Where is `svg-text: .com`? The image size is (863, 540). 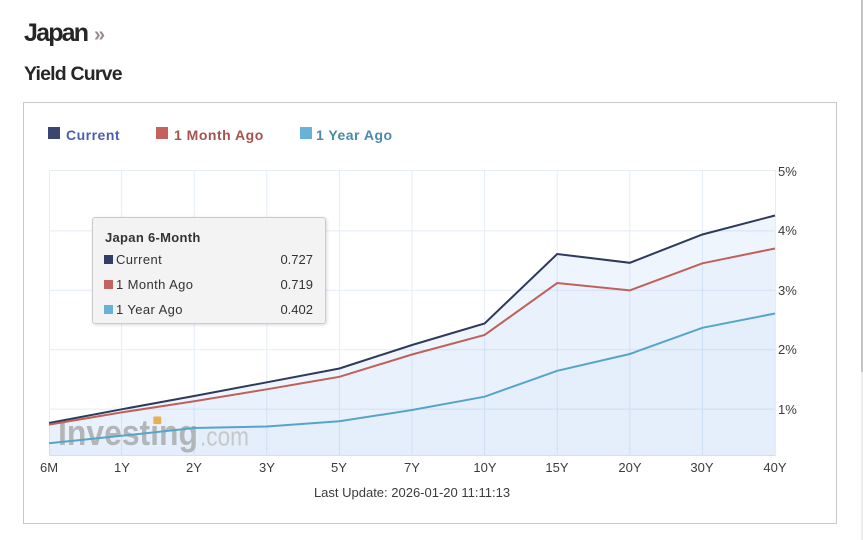
svg-text: .com is located at coordinates (224, 437).